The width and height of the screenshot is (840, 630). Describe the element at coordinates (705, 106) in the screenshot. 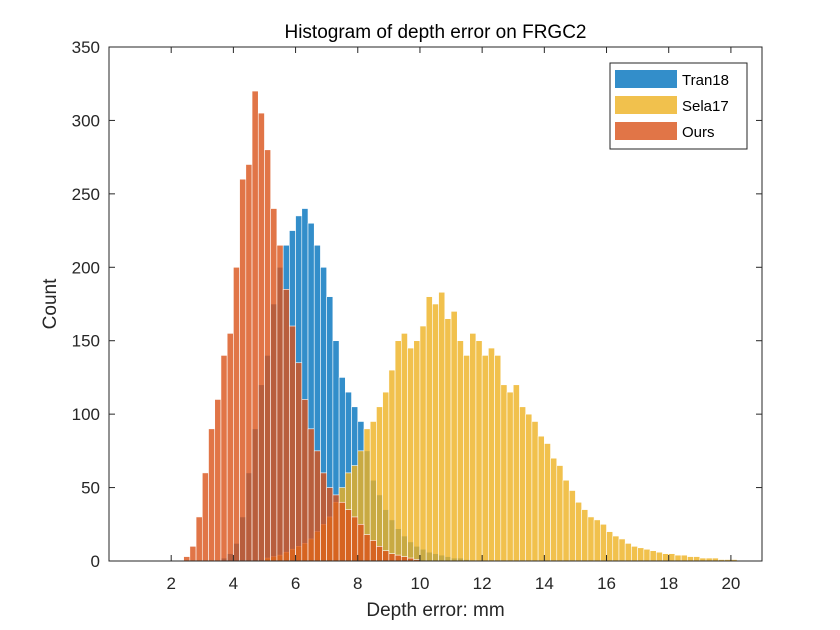

I see `legend-label-sela17: Sela17` at that location.